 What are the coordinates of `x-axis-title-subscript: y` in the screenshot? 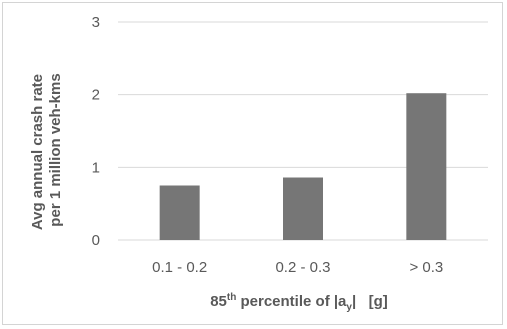 It's located at (349, 307).